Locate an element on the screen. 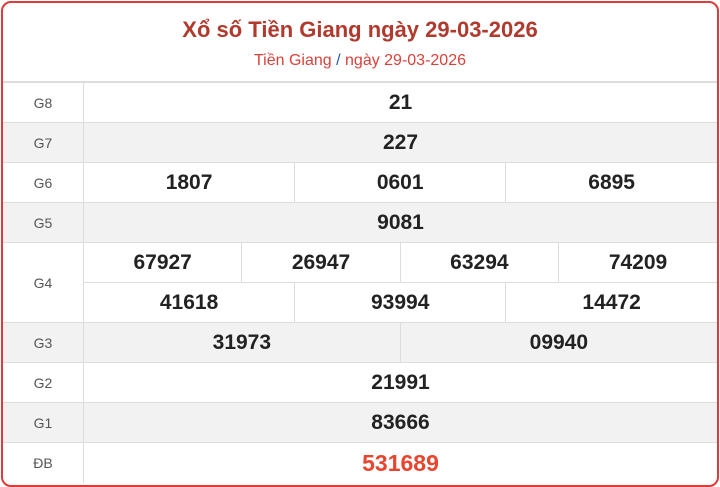  row-g2: G2 21991 is located at coordinates (360, 382).